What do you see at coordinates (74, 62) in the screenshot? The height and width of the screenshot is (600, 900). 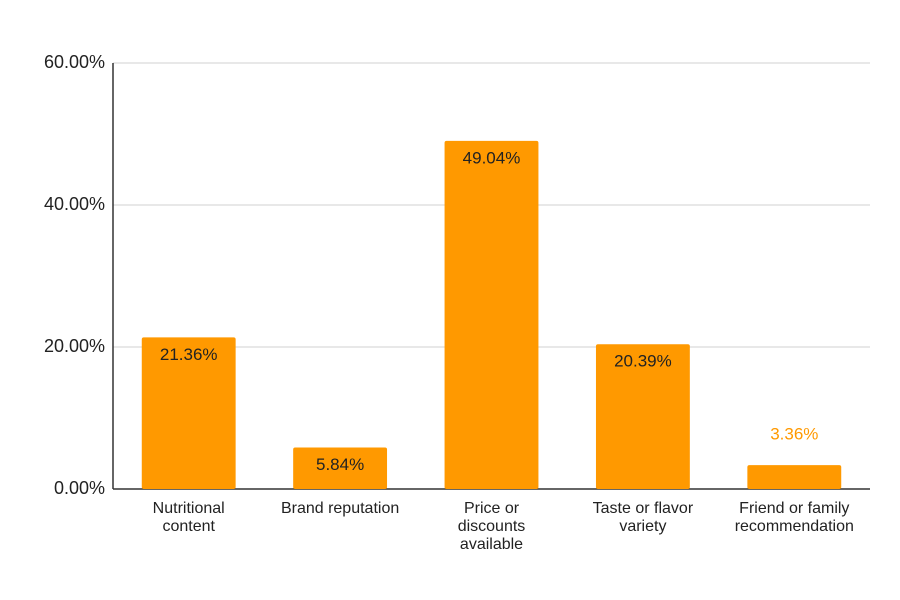 I see `y-tick-label: 60.00%` at bounding box center [74, 62].